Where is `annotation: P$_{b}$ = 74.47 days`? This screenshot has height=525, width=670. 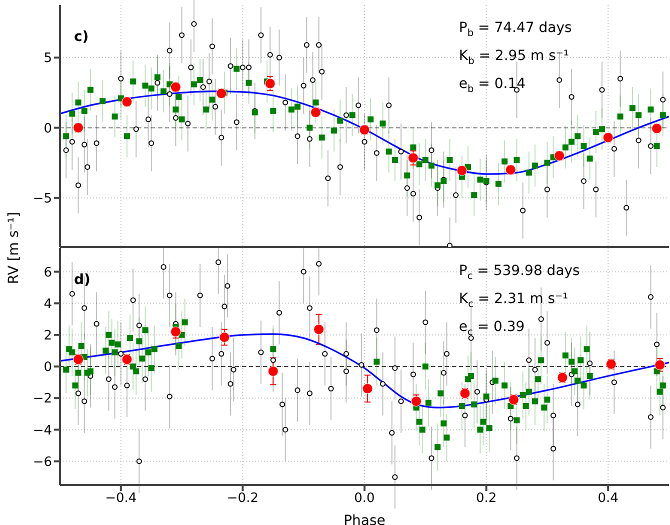 annotation: P$_{b}$ = 74.47 days is located at coordinates (515, 29).